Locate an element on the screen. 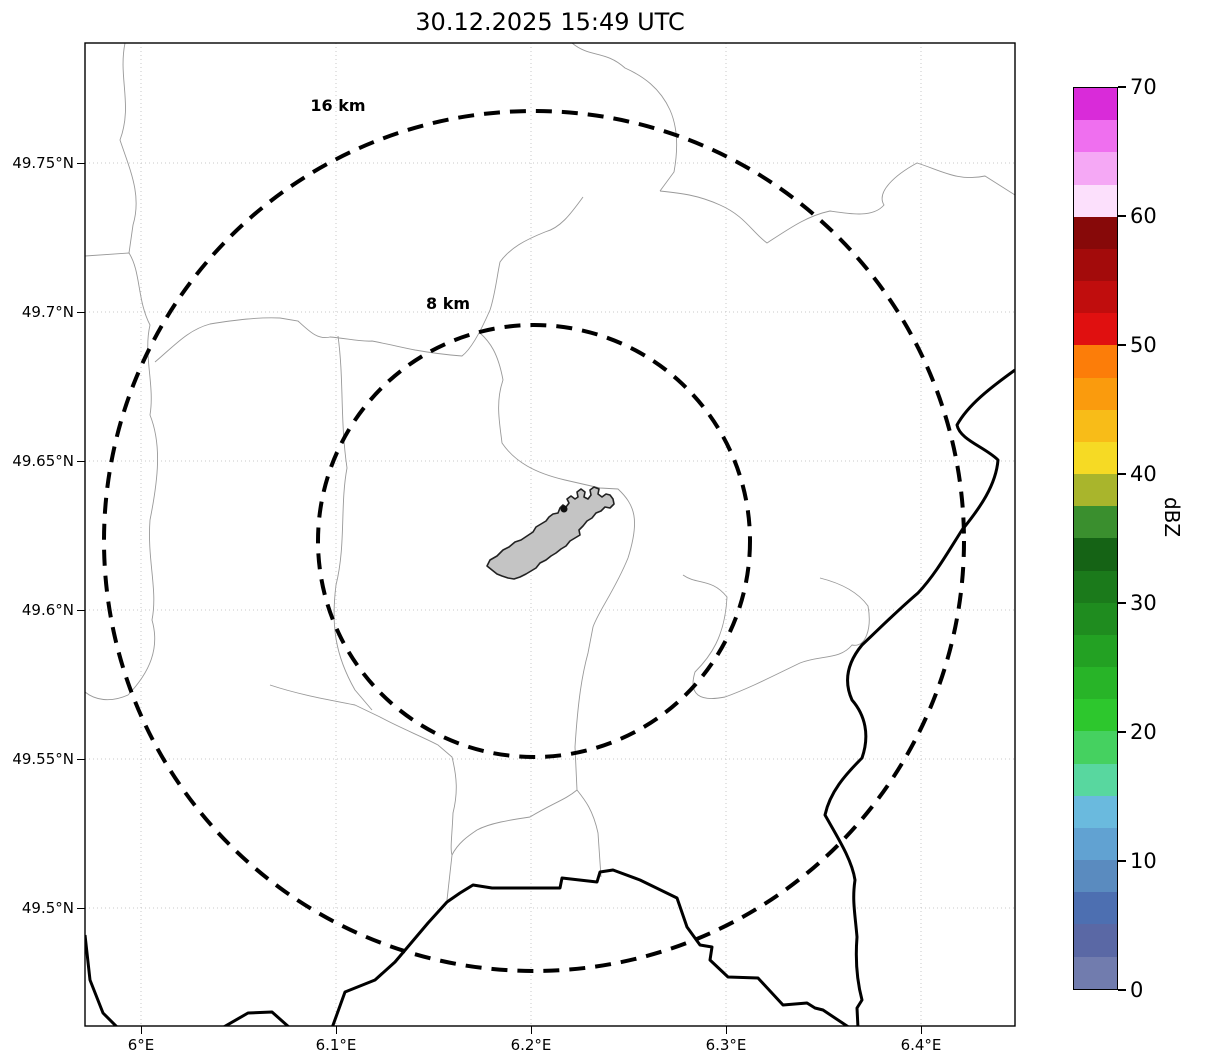  border-line-south is located at coordinates (590, 947).